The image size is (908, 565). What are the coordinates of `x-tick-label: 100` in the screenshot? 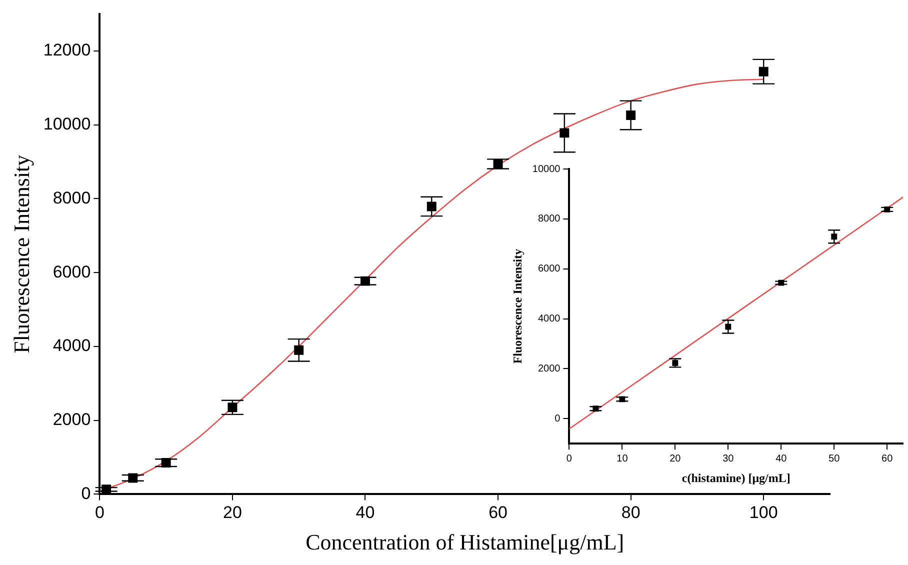 It's located at (763, 512).